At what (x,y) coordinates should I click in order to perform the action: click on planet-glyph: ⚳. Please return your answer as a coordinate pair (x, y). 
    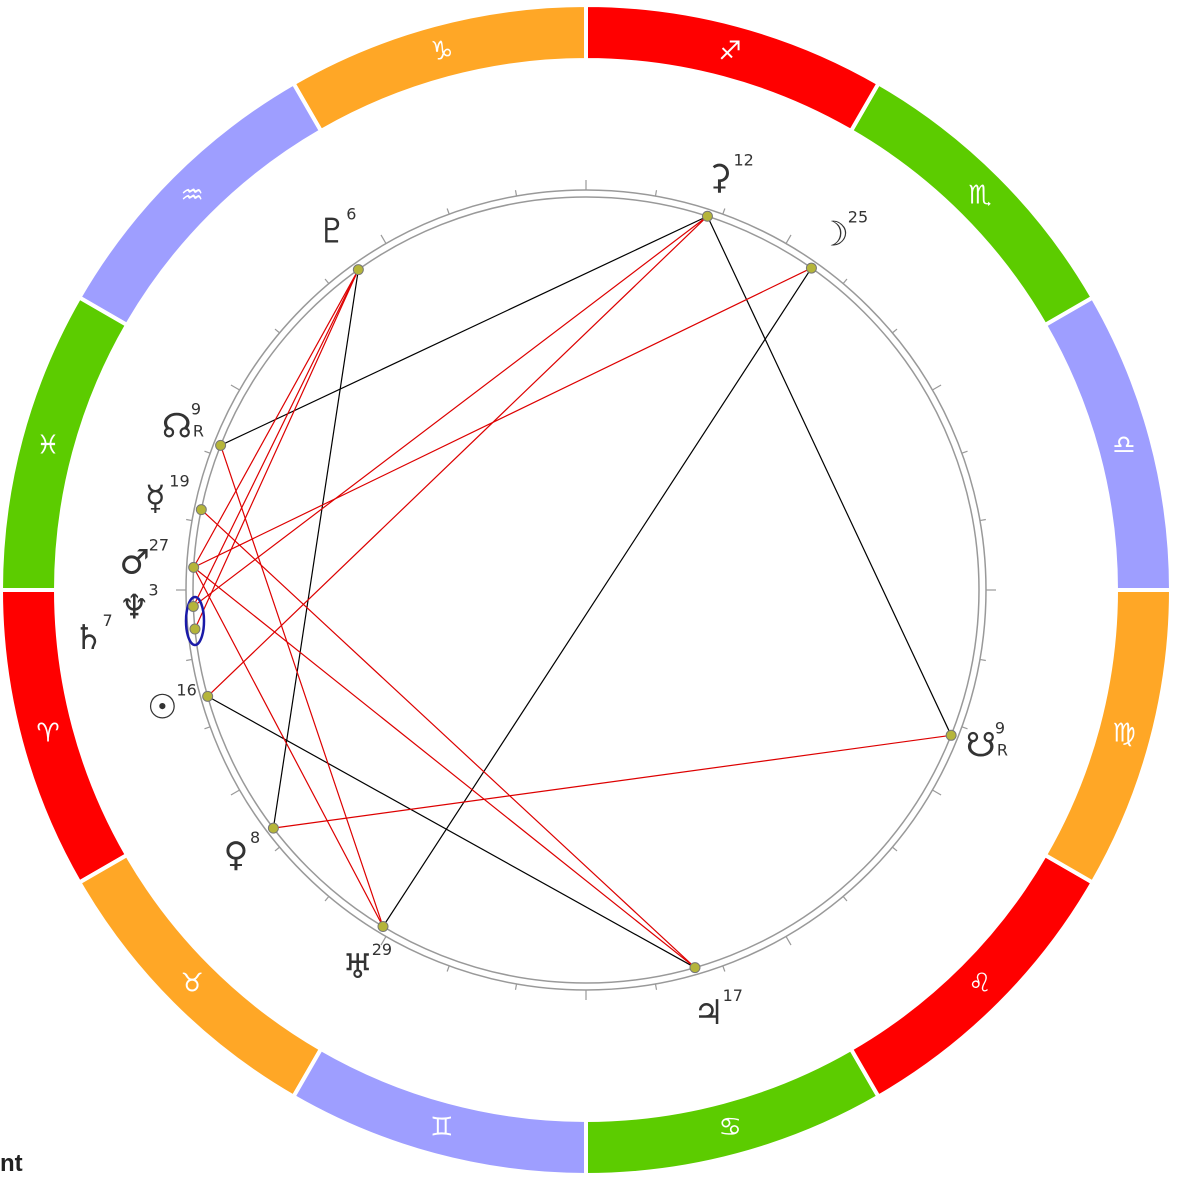
    Looking at the image, I should click on (719, 178).